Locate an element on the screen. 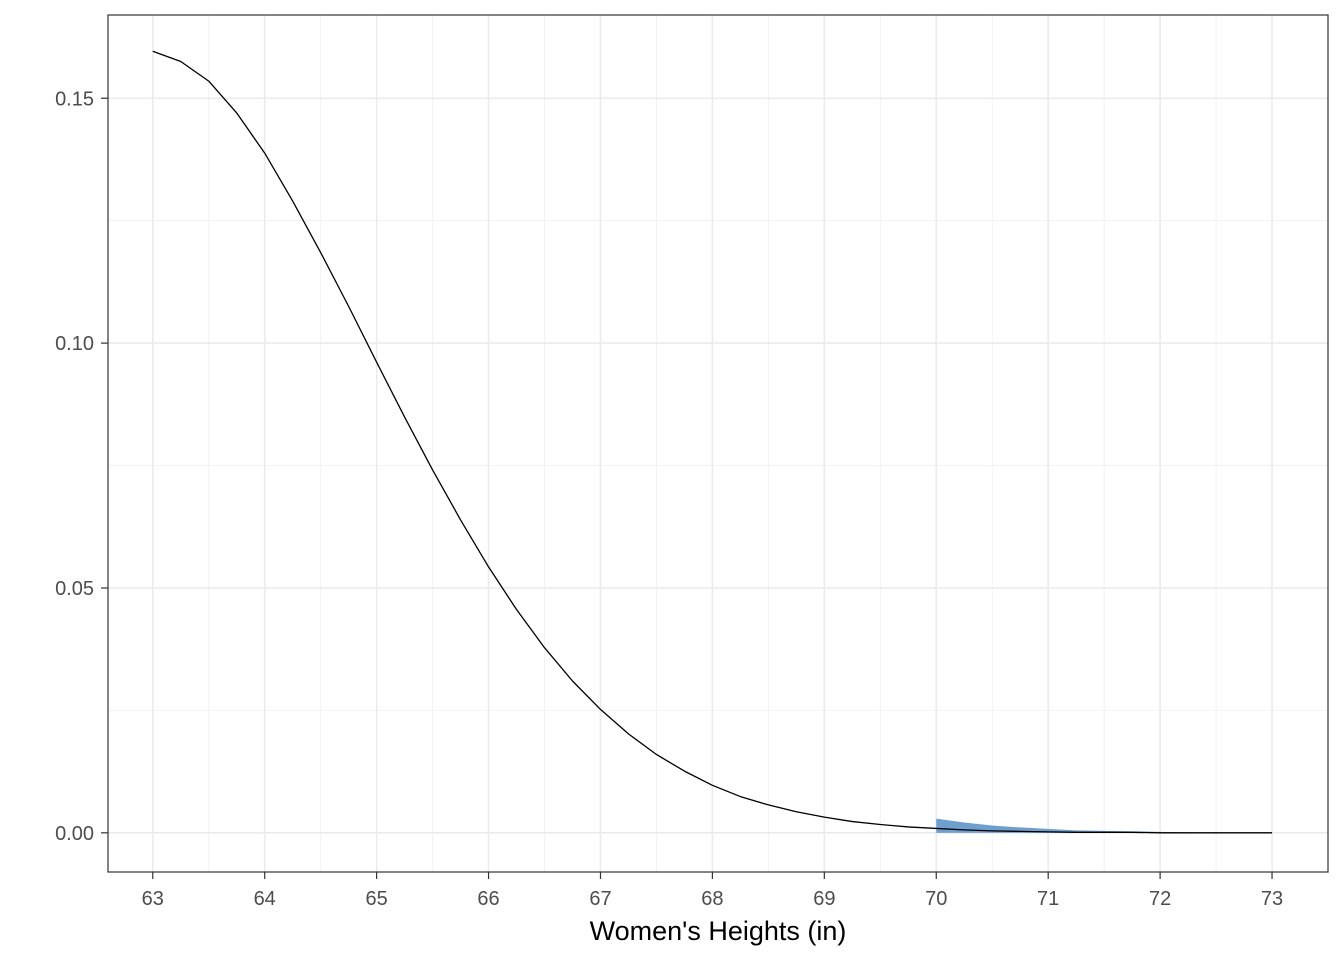 This screenshot has width=1344, height=960. x-tick-label: 70 is located at coordinates (936, 899).